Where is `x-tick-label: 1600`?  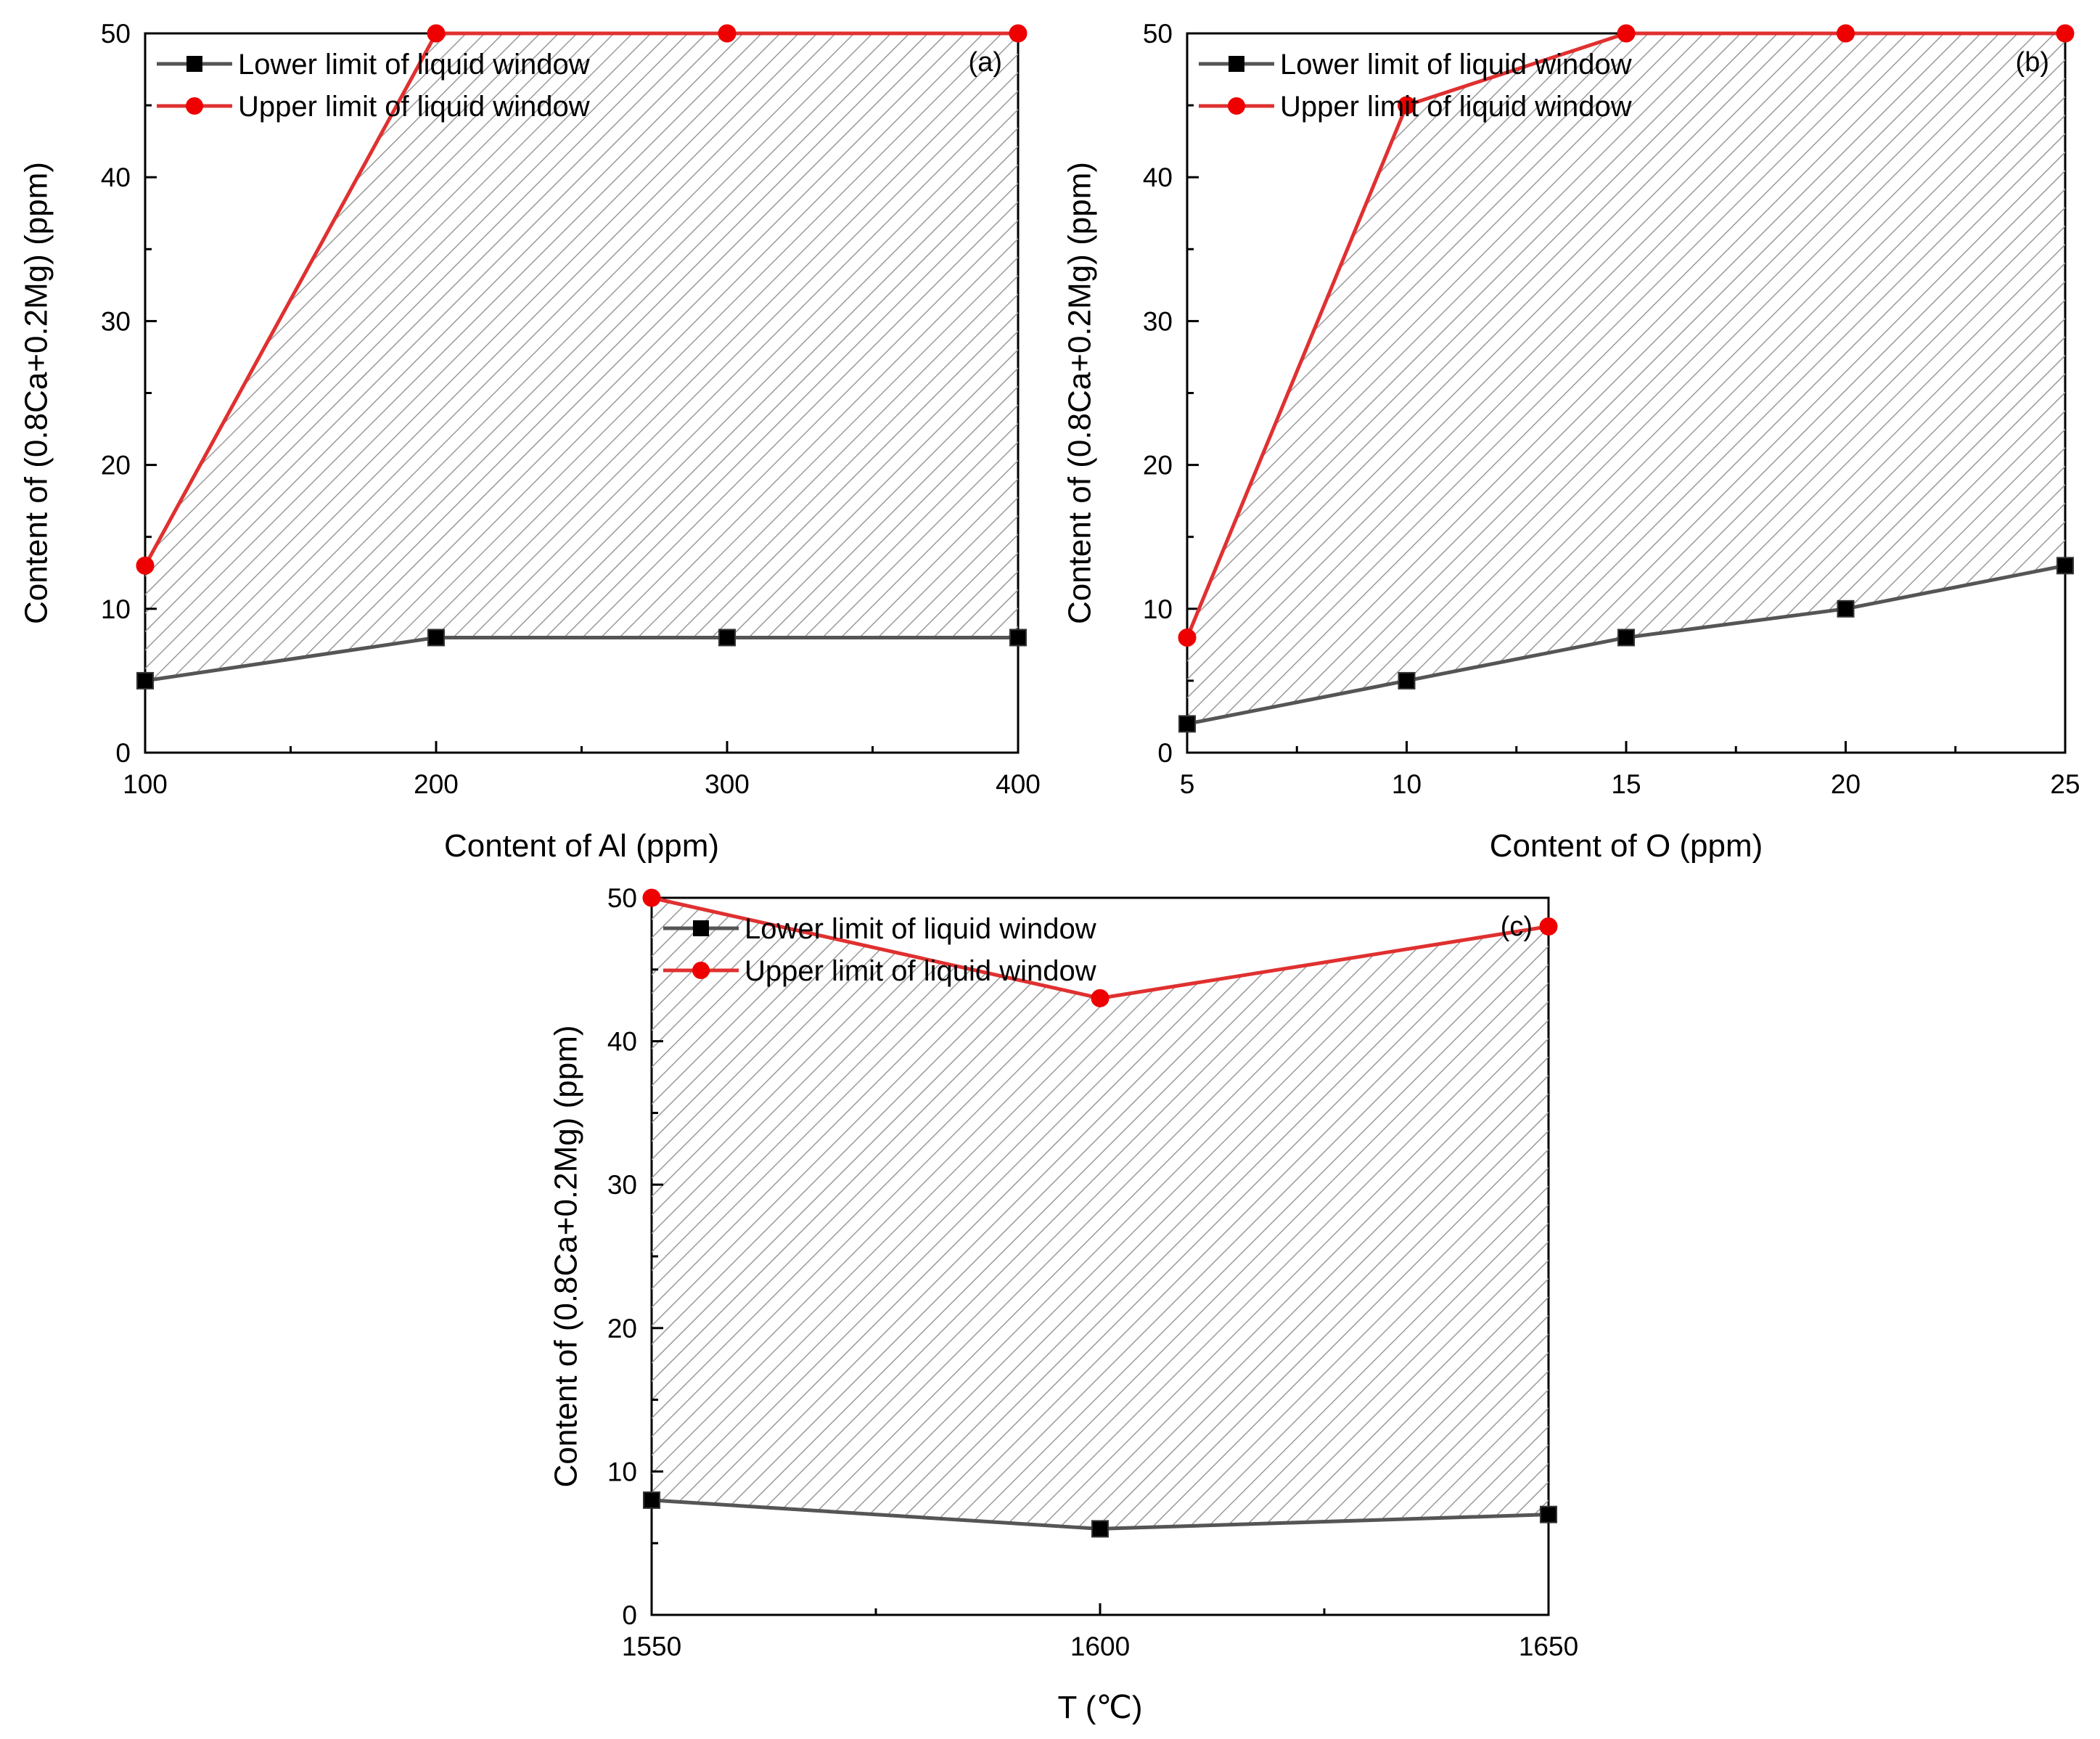 x-tick-label: 1600 is located at coordinates (1100, 1646).